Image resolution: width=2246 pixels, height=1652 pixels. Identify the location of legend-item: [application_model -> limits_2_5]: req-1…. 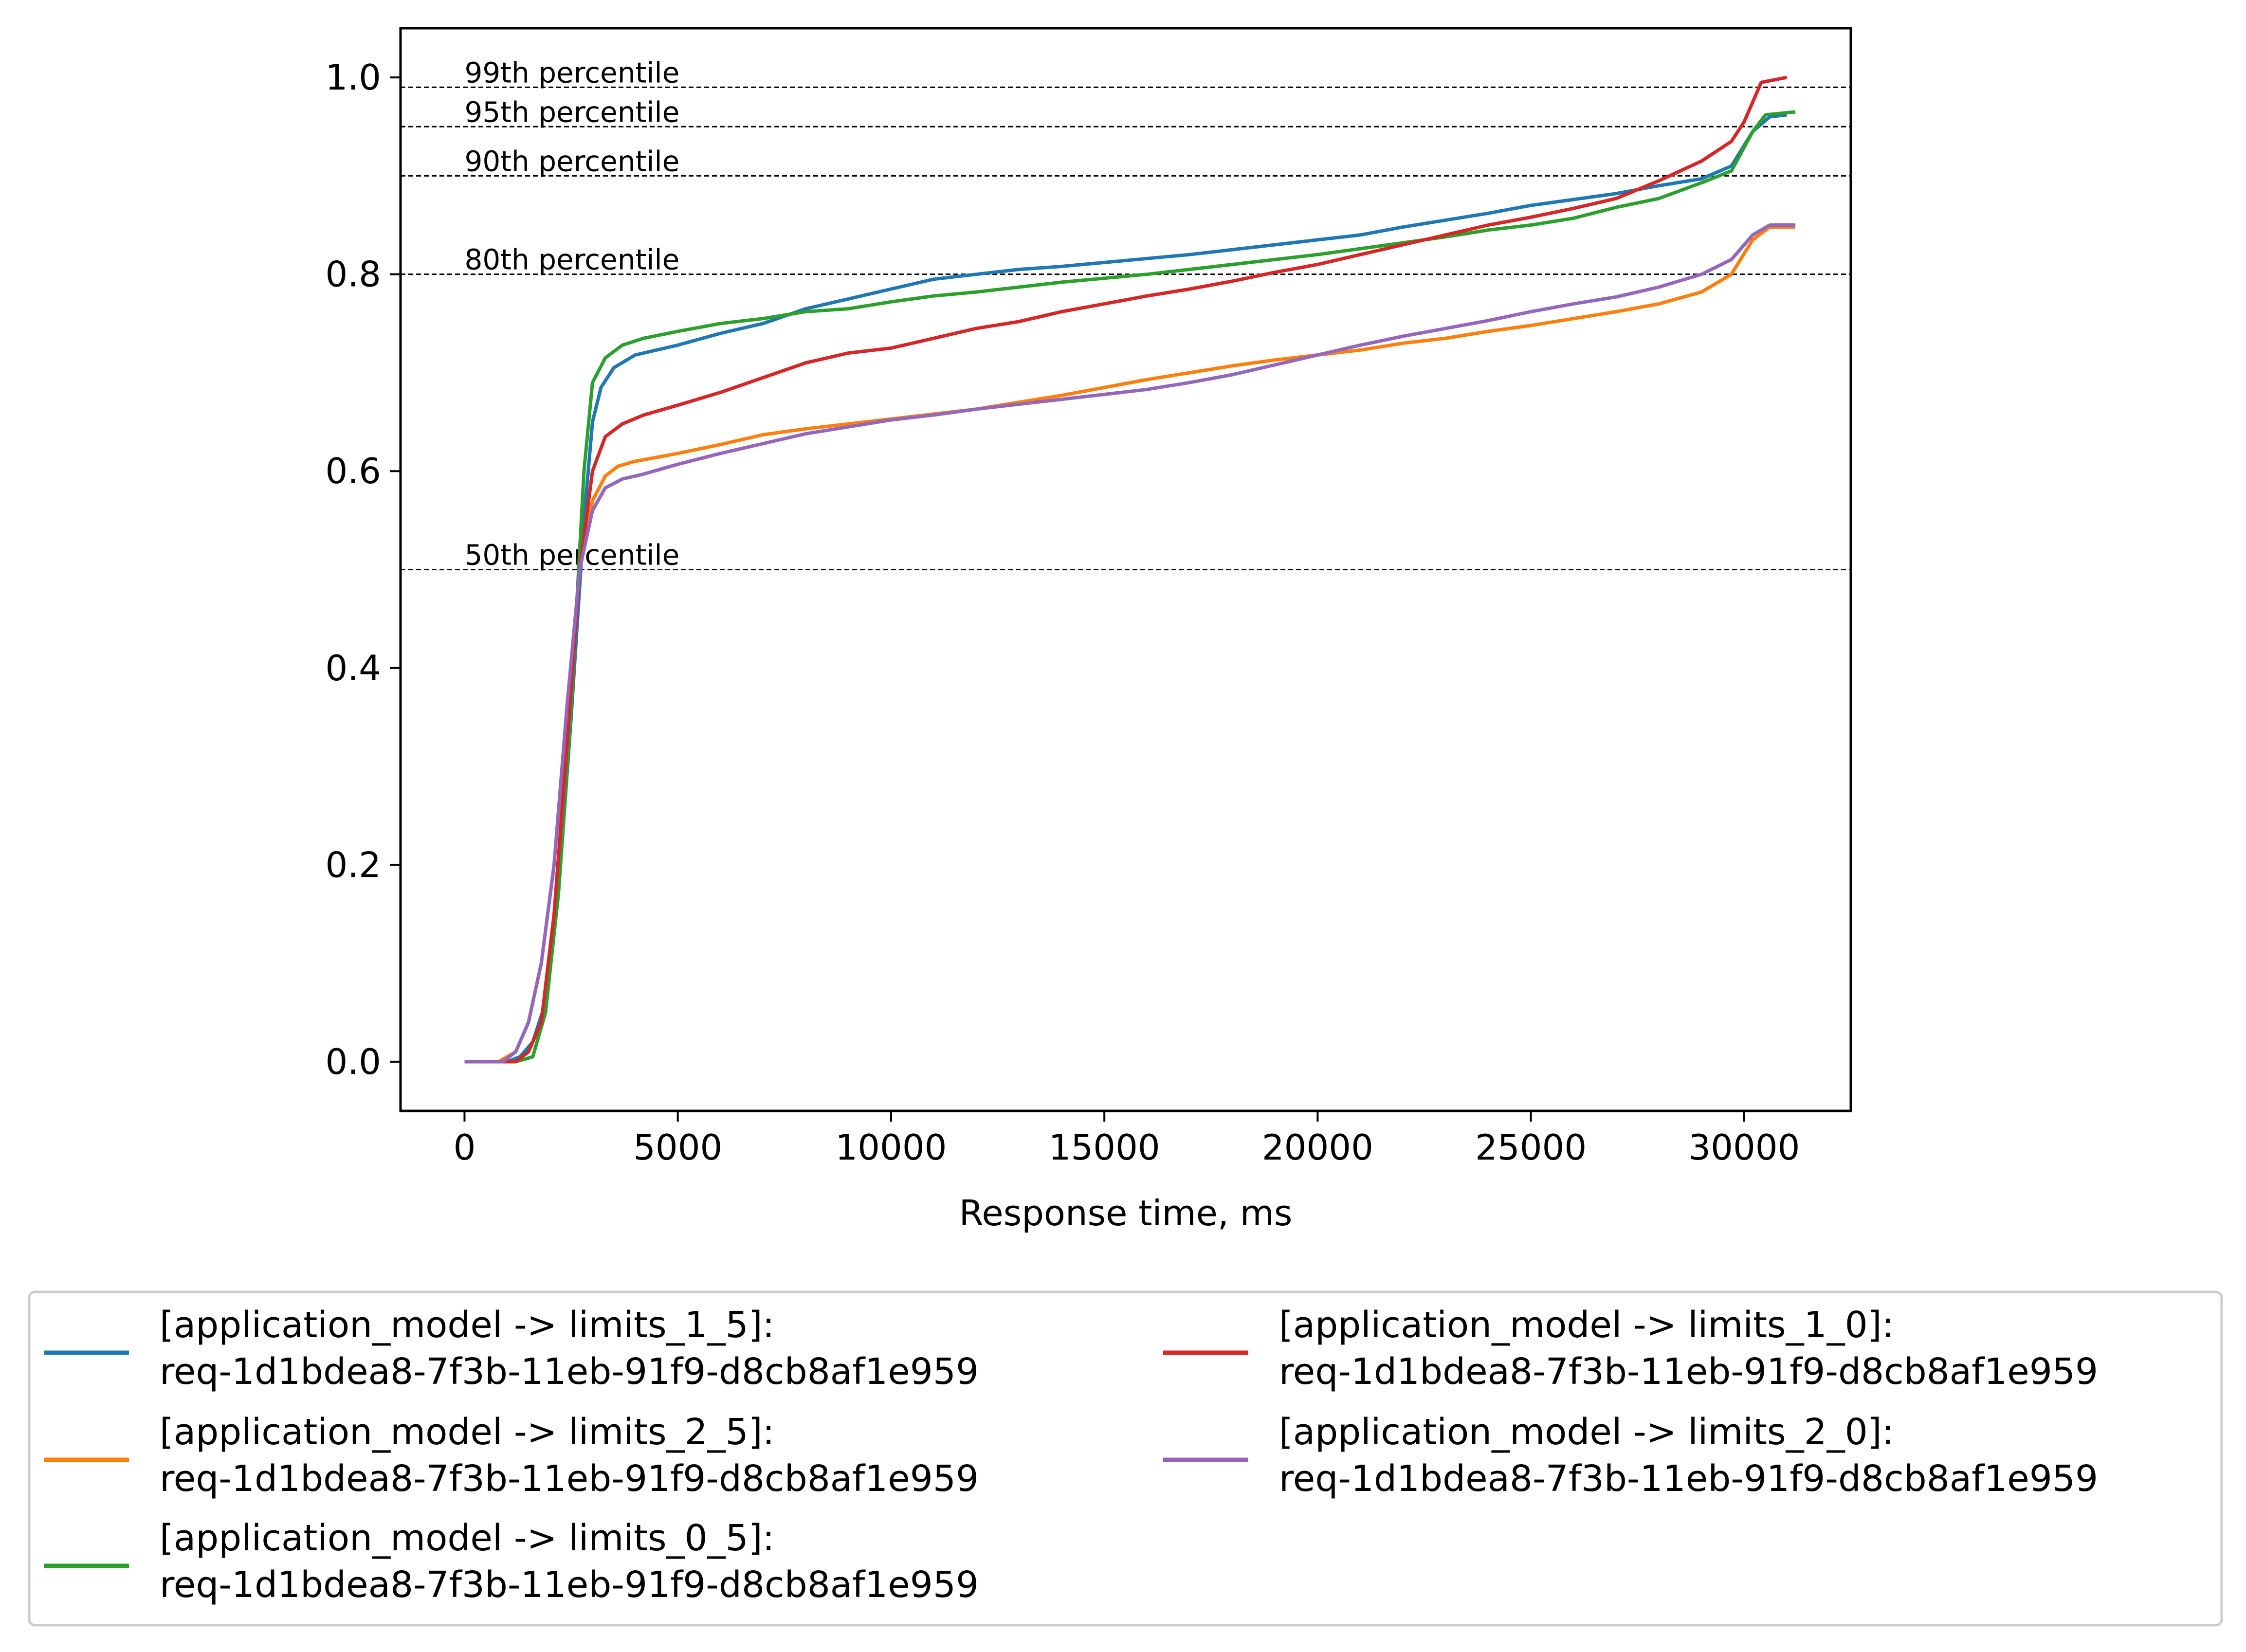
(511, 1455).